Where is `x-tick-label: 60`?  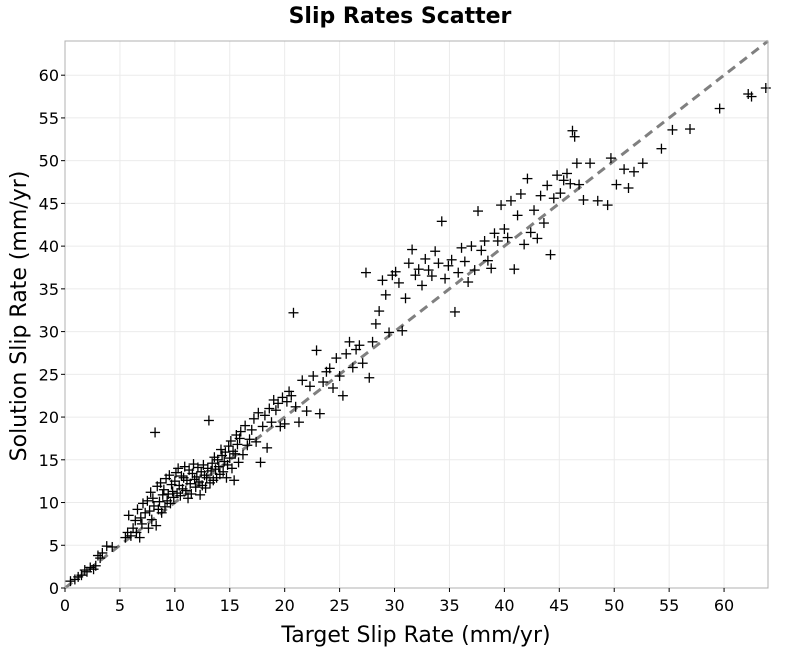 x-tick-label: 60 is located at coordinates (724, 605).